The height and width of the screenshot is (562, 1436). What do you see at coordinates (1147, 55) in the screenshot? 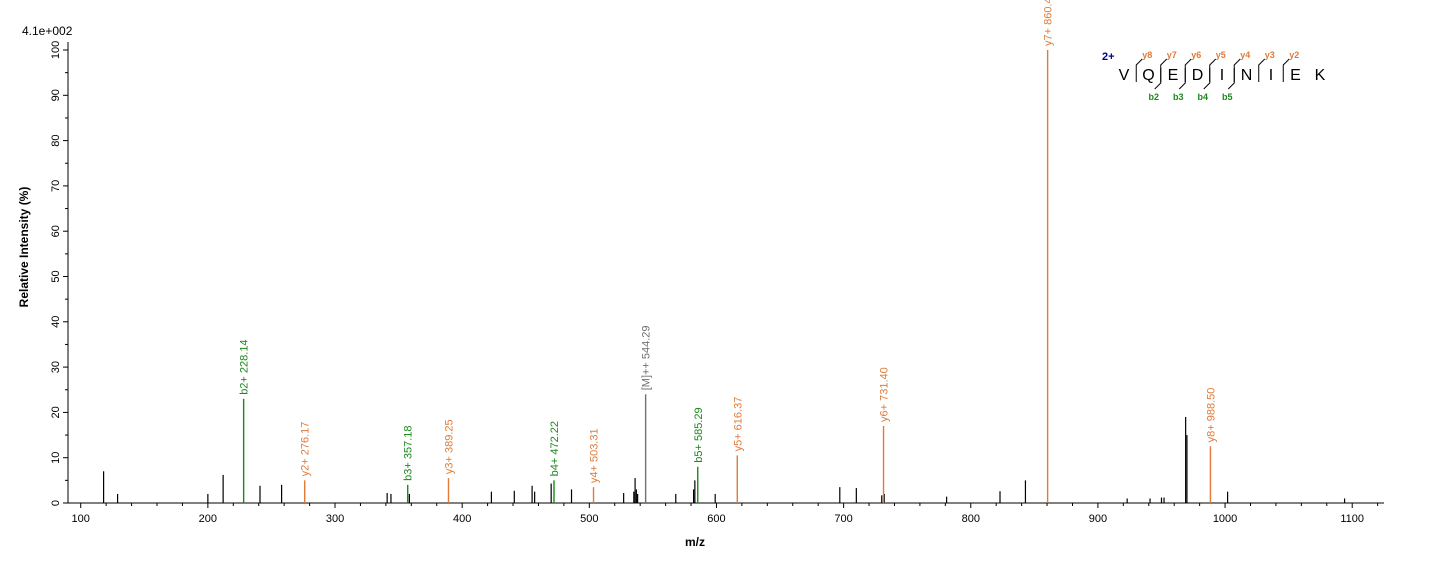
I see `y-ion-label: y8` at bounding box center [1147, 55].